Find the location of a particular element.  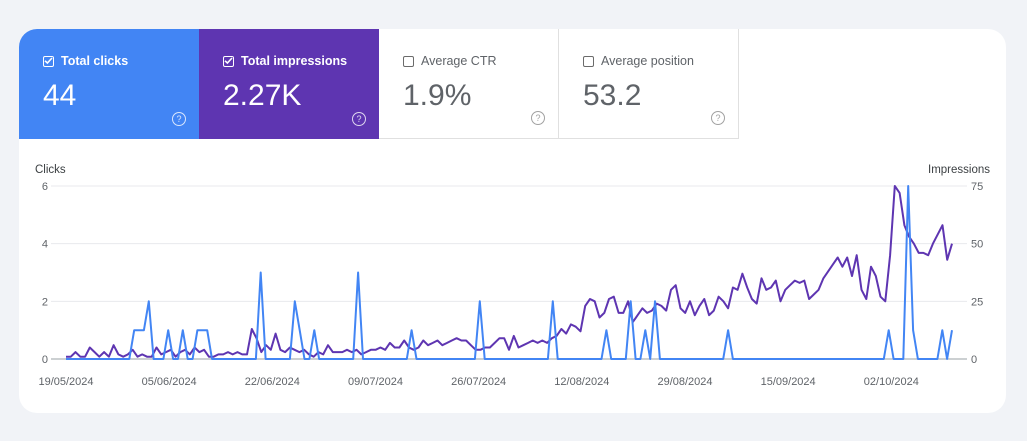

metric-value: 44 is located at coordinates (60, 95).